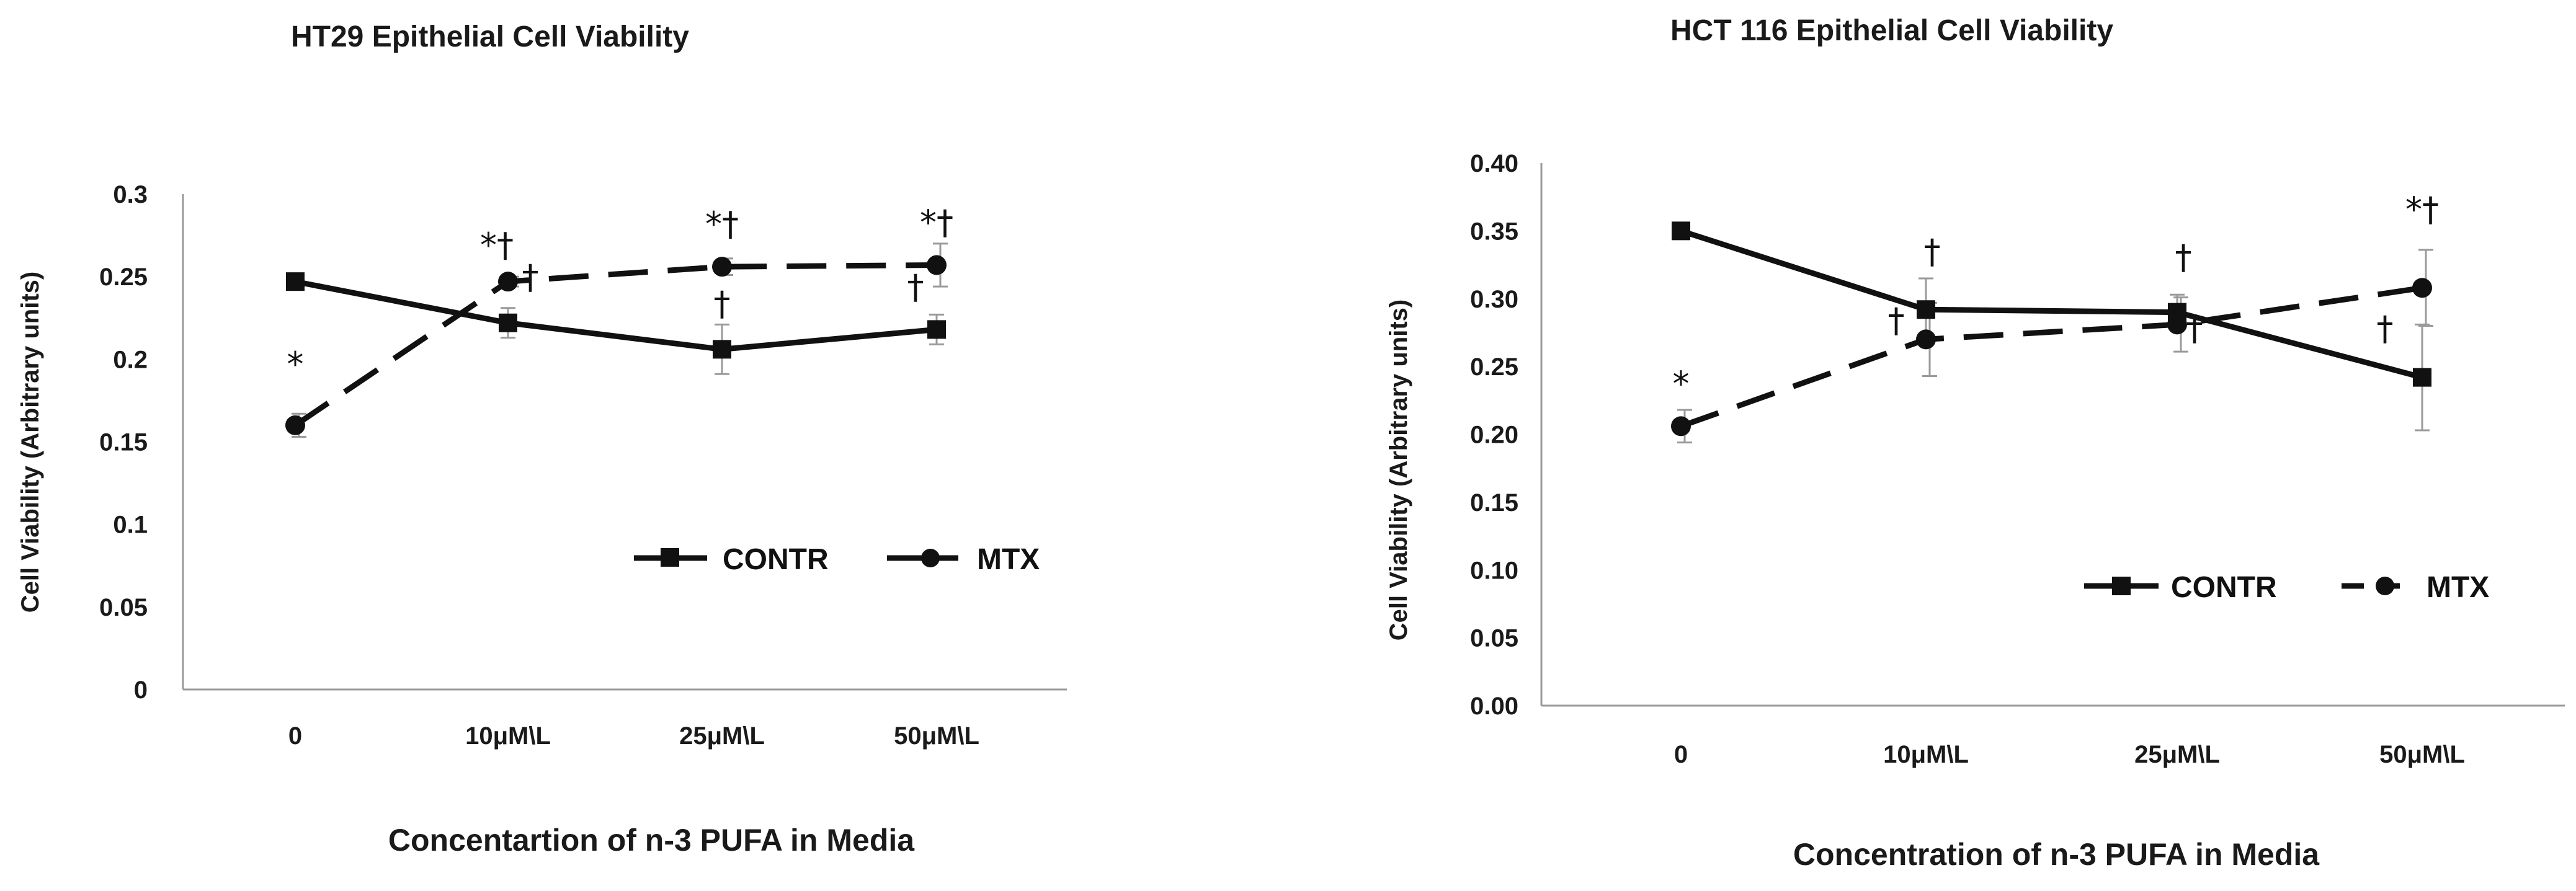  What do you see at coordinates (2458, 588) in the screenshot?
I see `legend-label-mtx-hct116: MTX` at bounding box center [2458, 588].